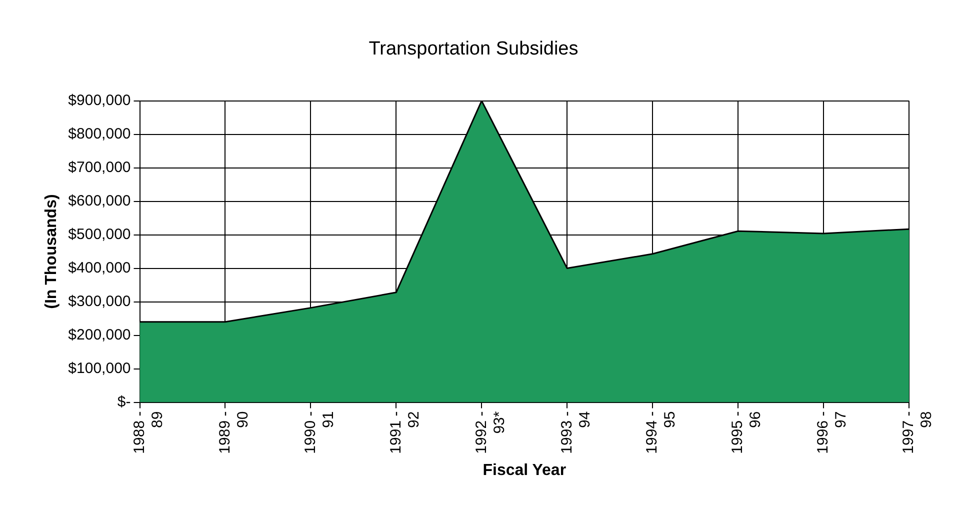 This screenshot has height=512, width=957. What do you see at coordinates (99, 234) in the screenshot?
I see `y-tick-label: $500,000` at bounding box center [99, 234].